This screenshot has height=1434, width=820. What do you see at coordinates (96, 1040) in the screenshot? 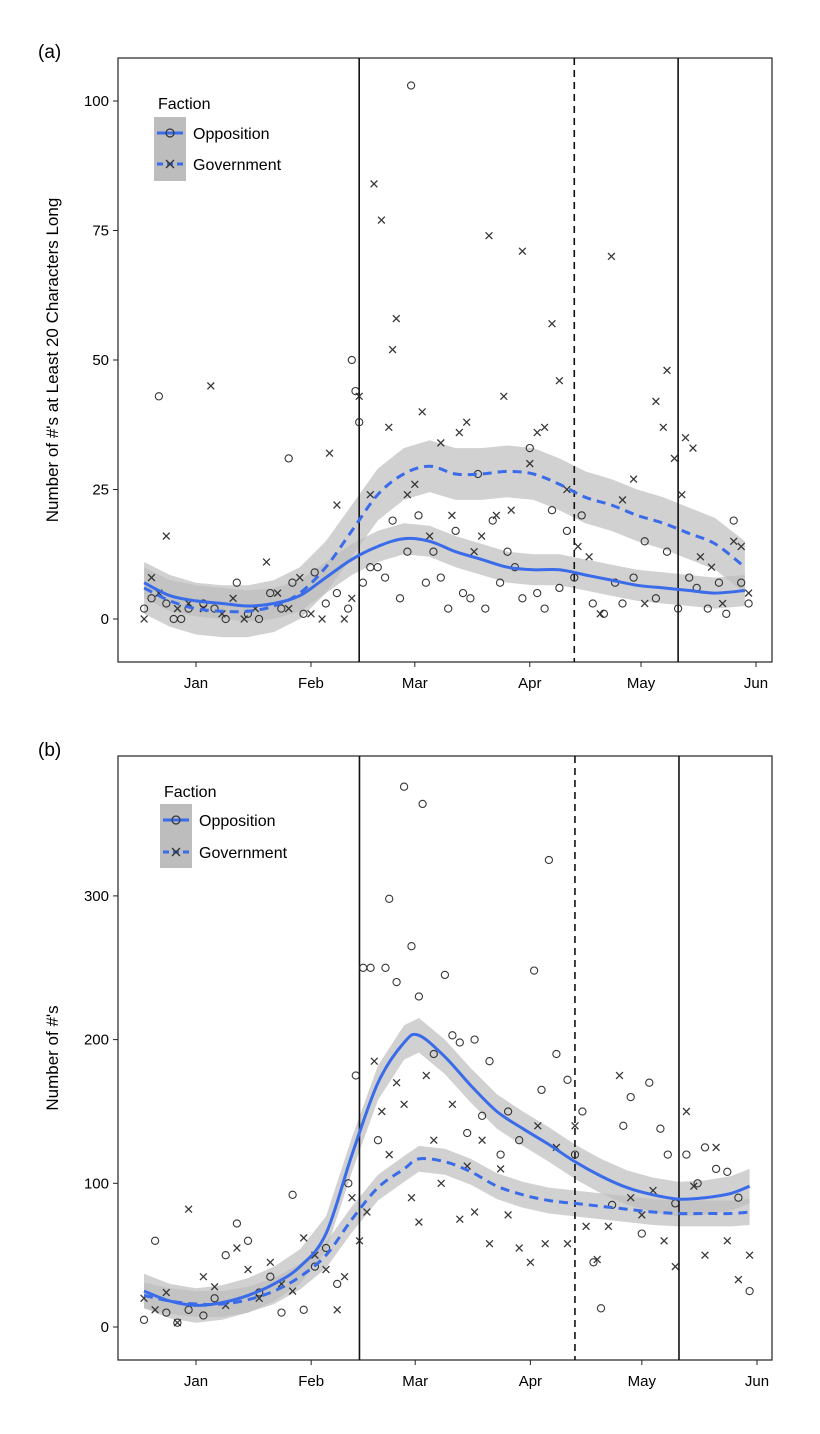
I see `y-tick-label: 200` at bounding box center [96, 1040].